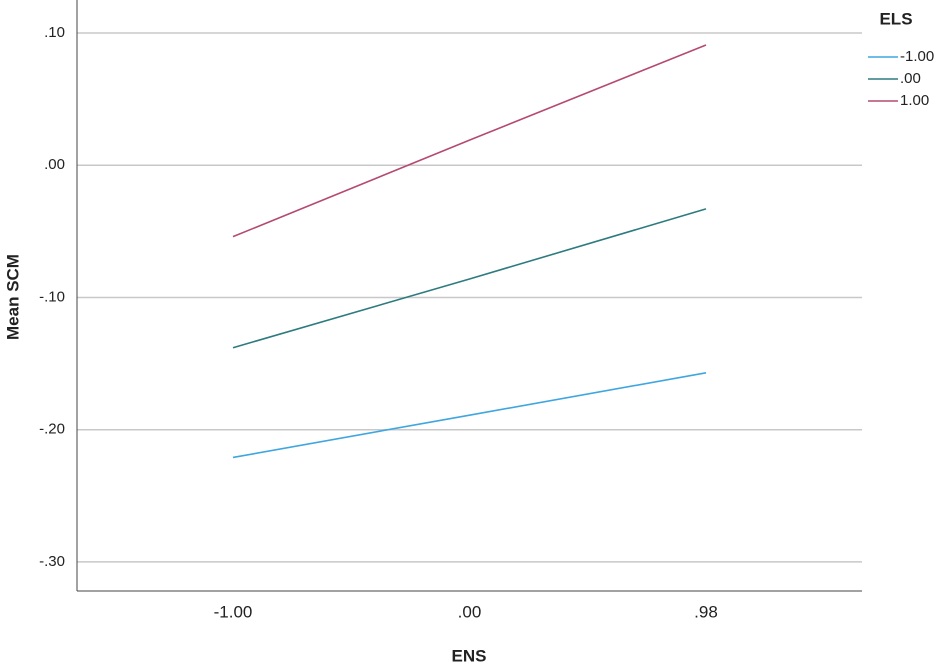  Describe the element at coordinates (52, 561) in the screenshot. I see `y-tick-label: -.30` at that location.